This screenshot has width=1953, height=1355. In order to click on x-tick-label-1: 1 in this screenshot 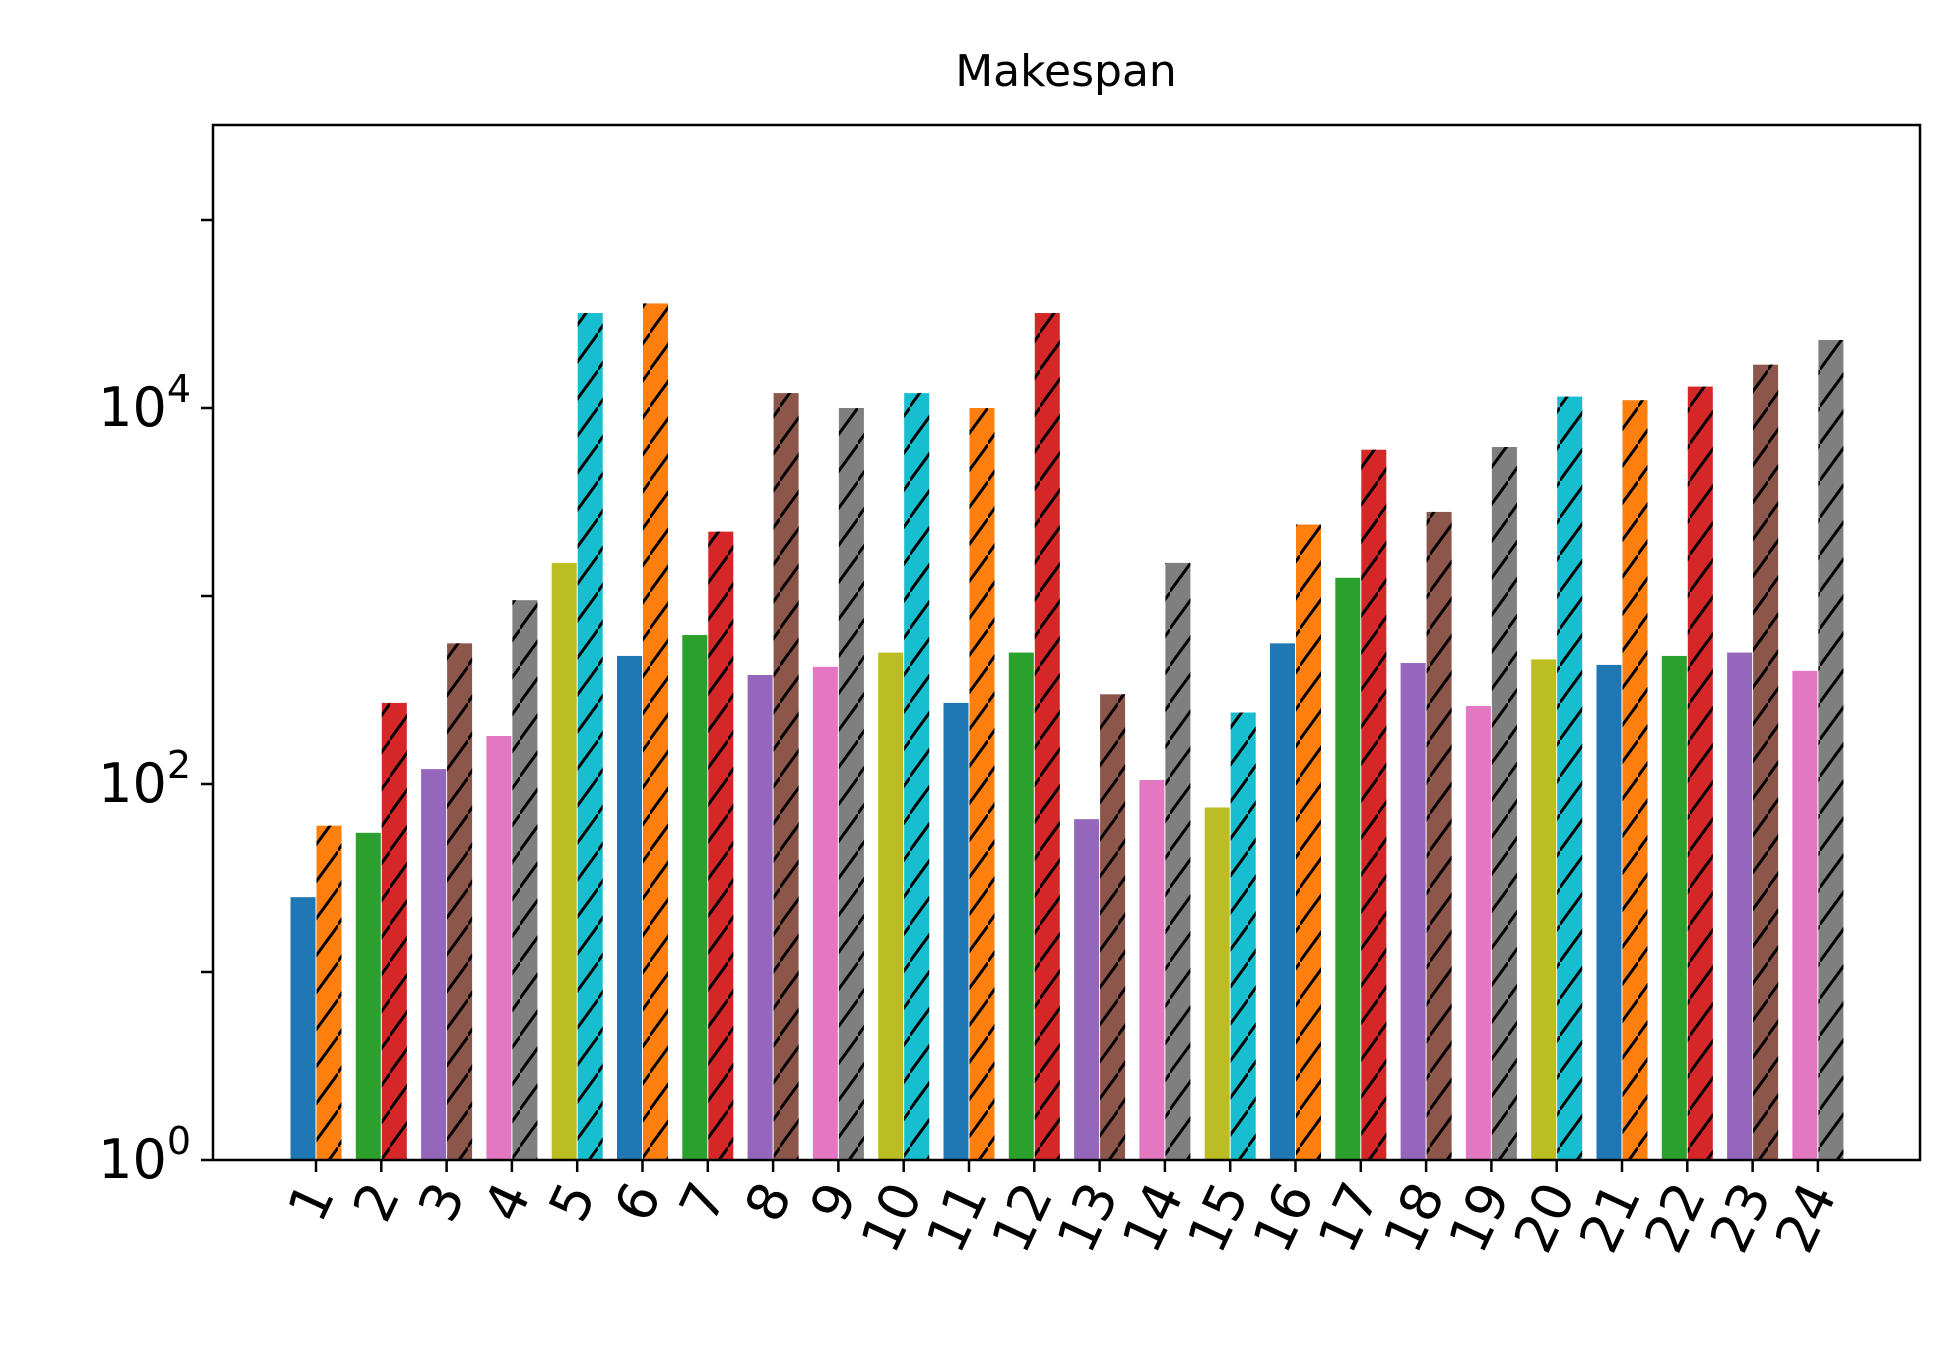, I will do `click(311, 1202)`.